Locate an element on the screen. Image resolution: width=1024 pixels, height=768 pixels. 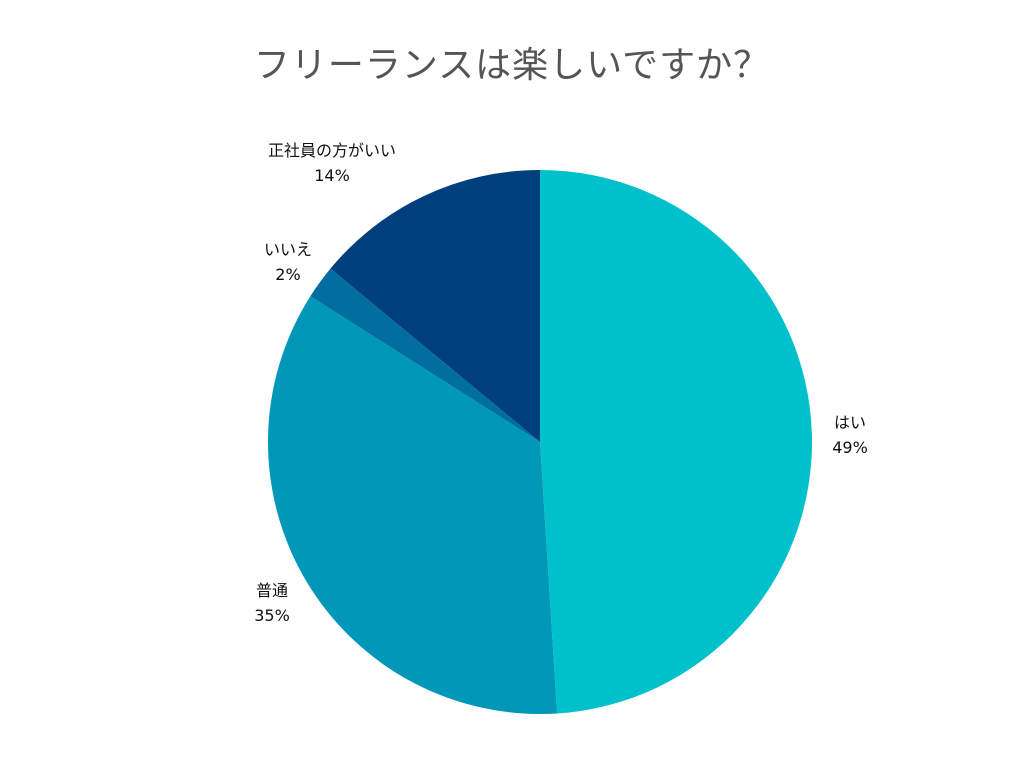
slice-percent-label: 49% is located at coordinates (850, 447).